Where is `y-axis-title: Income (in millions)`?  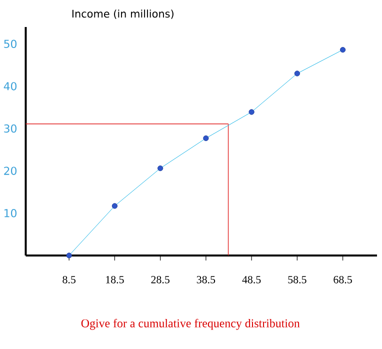 y-axis-title: Income (in millions) is located at coordinates (123, 14).